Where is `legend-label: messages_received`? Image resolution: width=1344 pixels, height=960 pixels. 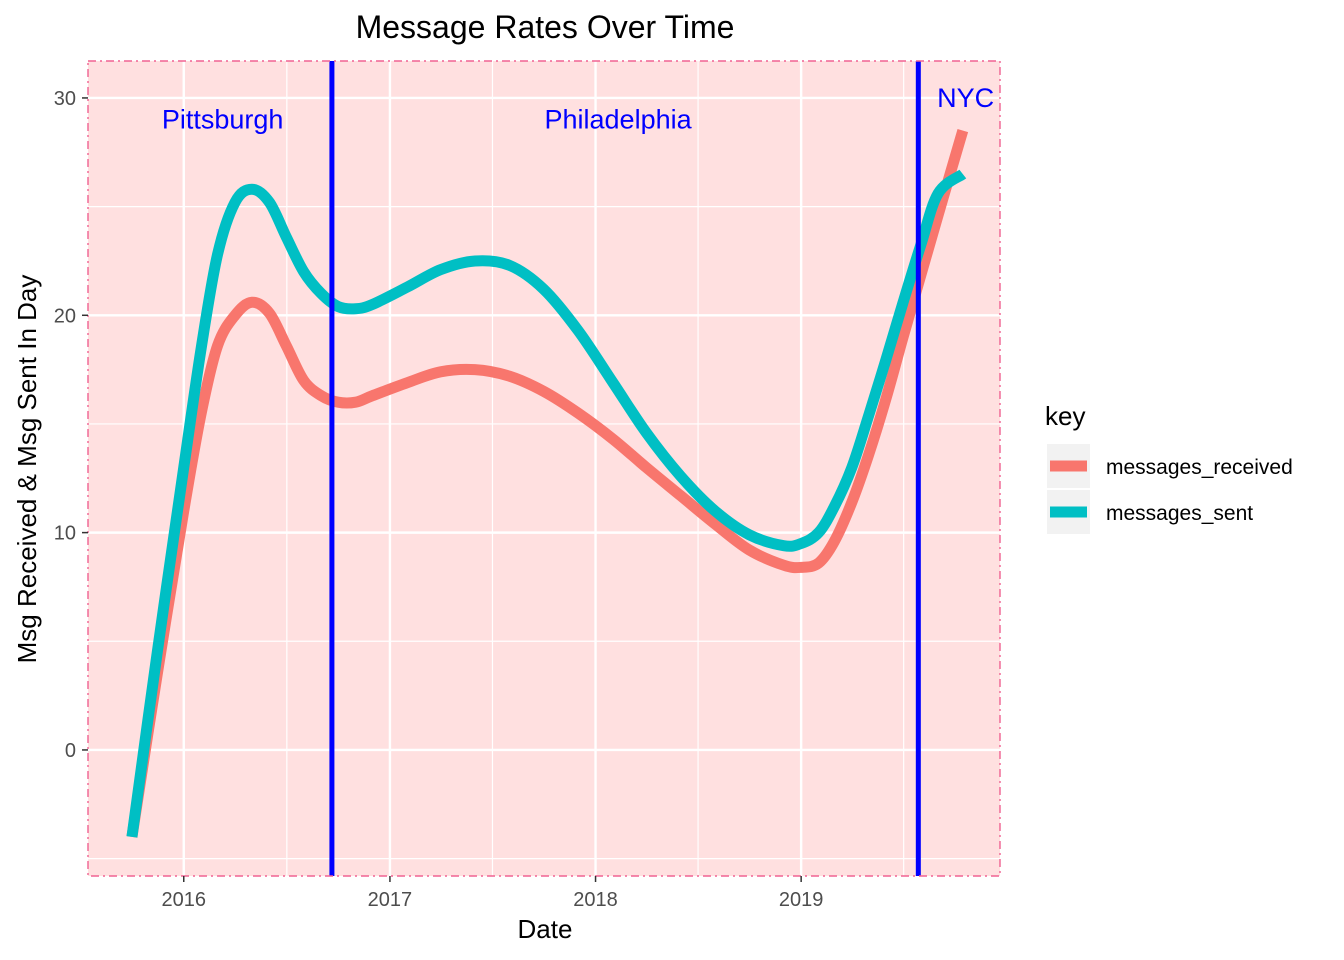 legend-label: messages_received is located at coordinates (1199, 467).